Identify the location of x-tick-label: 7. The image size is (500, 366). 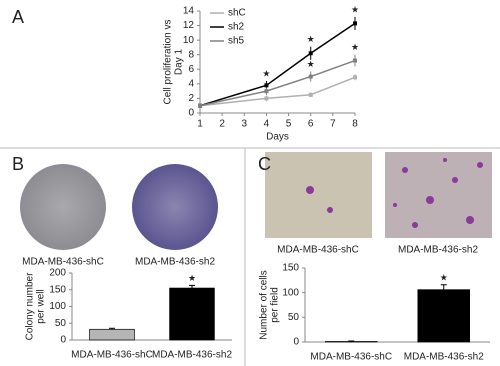
(333, 124).